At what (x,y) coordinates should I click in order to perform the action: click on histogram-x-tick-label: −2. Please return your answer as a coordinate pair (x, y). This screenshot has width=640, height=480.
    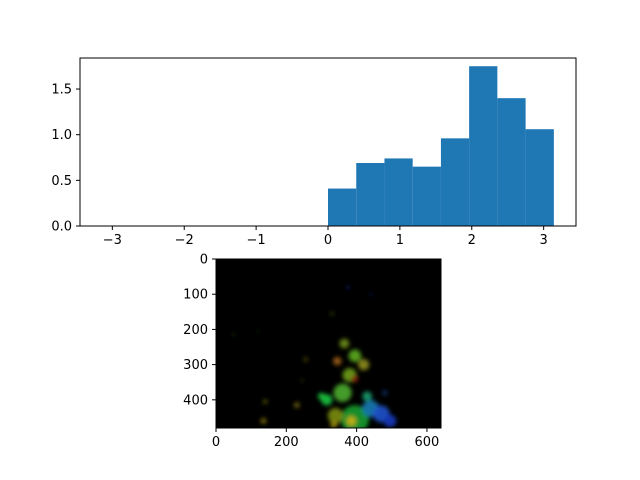
    Looking at the image, I should click on (184, 240).